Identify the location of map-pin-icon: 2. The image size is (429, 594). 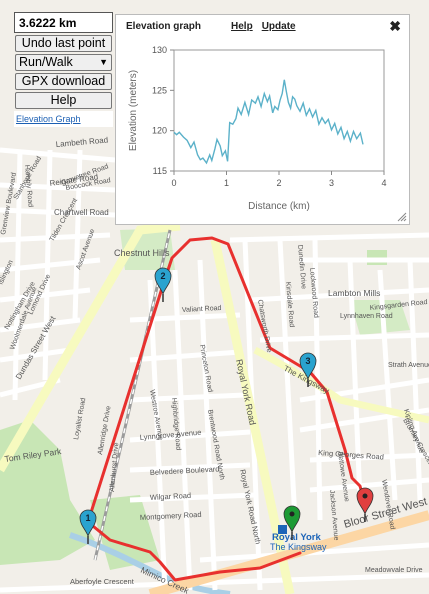
(163, 284).